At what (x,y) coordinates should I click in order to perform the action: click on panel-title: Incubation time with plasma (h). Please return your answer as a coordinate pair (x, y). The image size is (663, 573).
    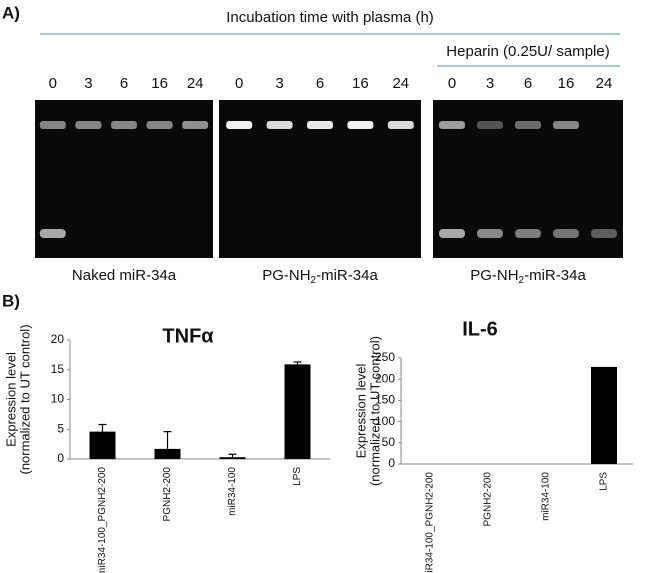
    Looking at the image, I should click on (330, 17).